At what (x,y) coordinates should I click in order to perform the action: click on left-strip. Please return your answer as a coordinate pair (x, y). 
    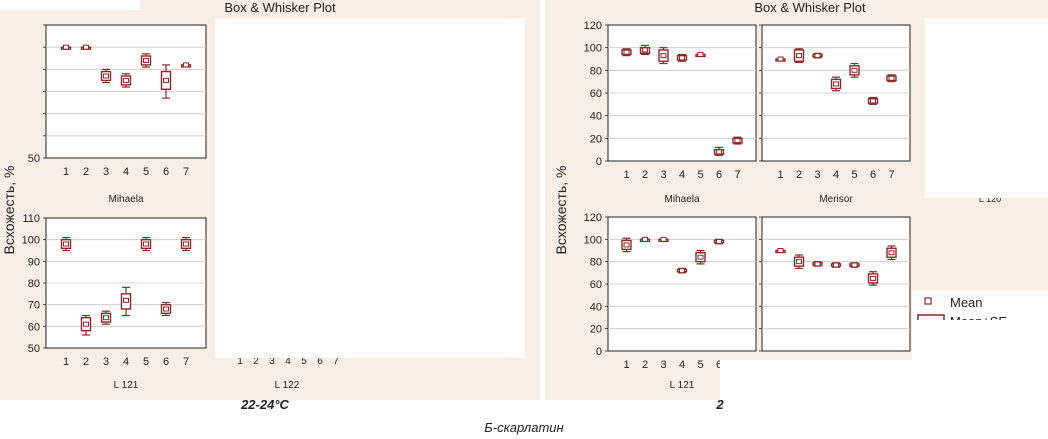
    Looking at the image, I should click on (70, 5).